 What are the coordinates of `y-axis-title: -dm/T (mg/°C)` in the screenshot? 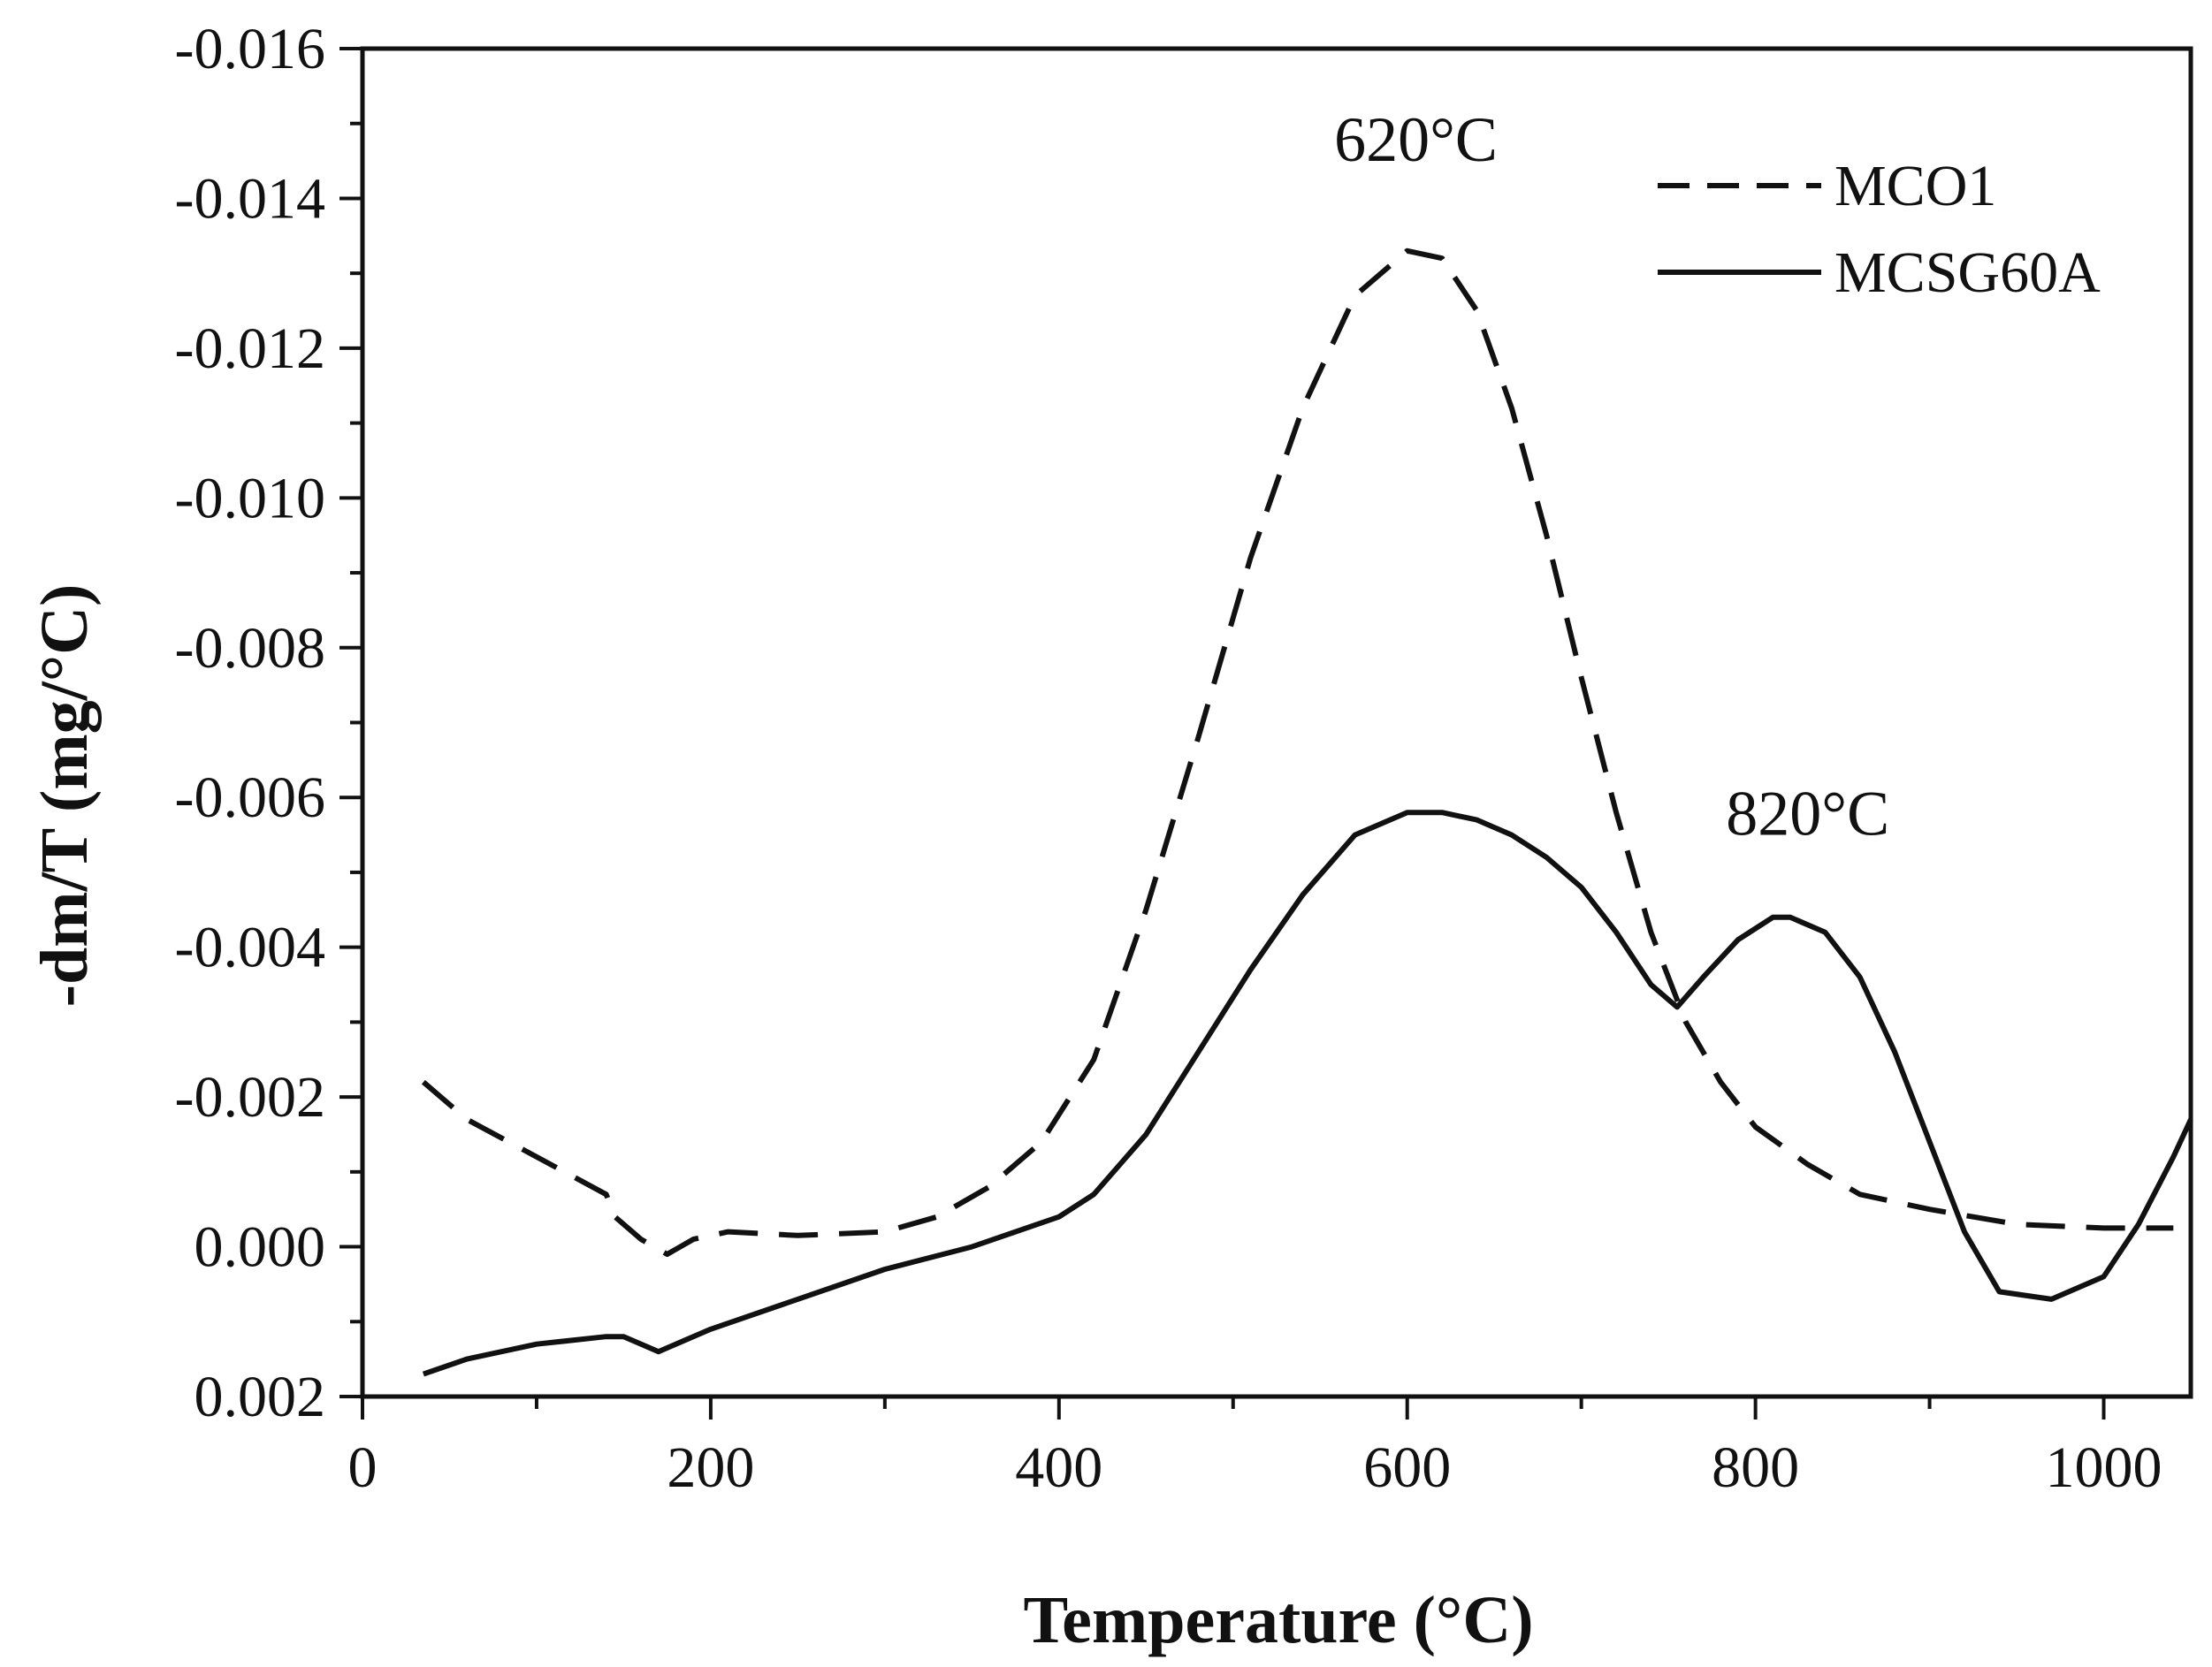 It's located at (64, 796).